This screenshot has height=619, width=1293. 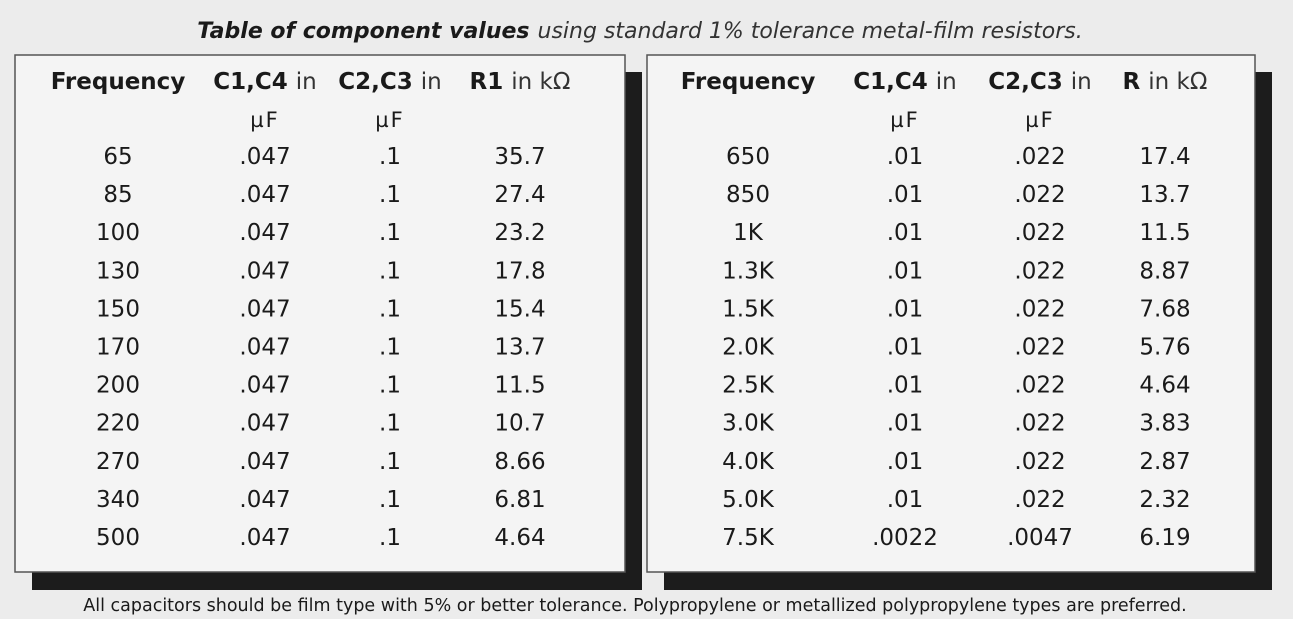 What do you see at coordinates (1164, 309) in the screenshot?
I see `cell: 7.68` at bounding box center [1164, 309].